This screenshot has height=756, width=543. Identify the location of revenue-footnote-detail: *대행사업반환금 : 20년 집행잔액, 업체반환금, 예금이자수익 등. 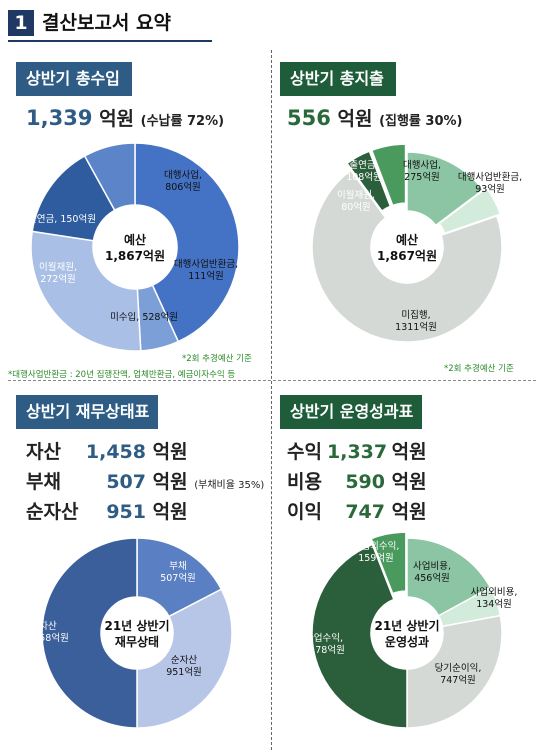
(122, 375).